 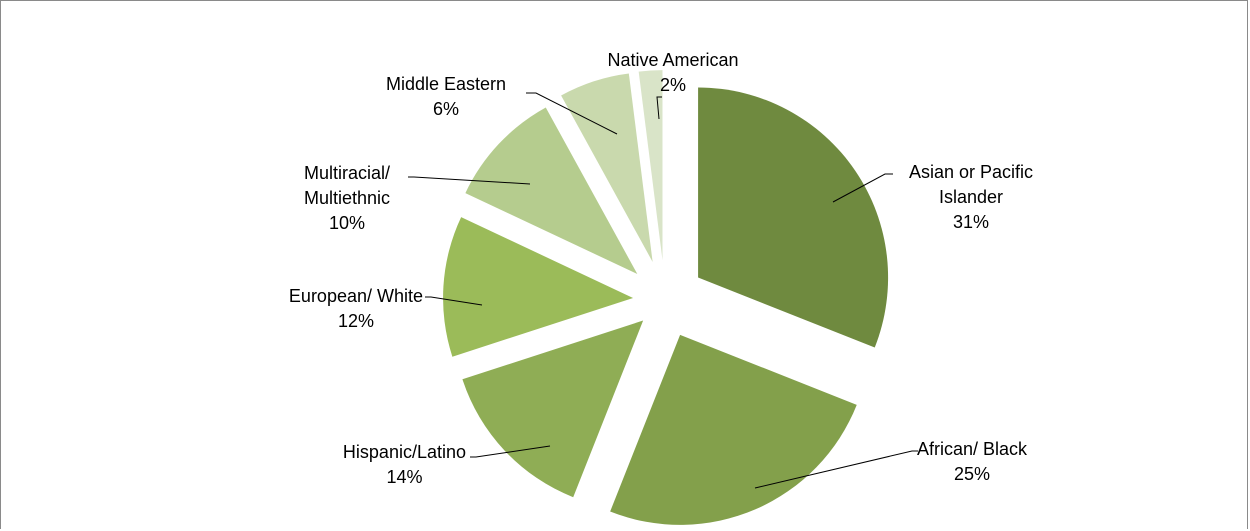 What do you see at coordinates (404, 452) in the screenshot?
I see `slice-category-label: Hispanic/Latino` at bounding box center [404, 452].